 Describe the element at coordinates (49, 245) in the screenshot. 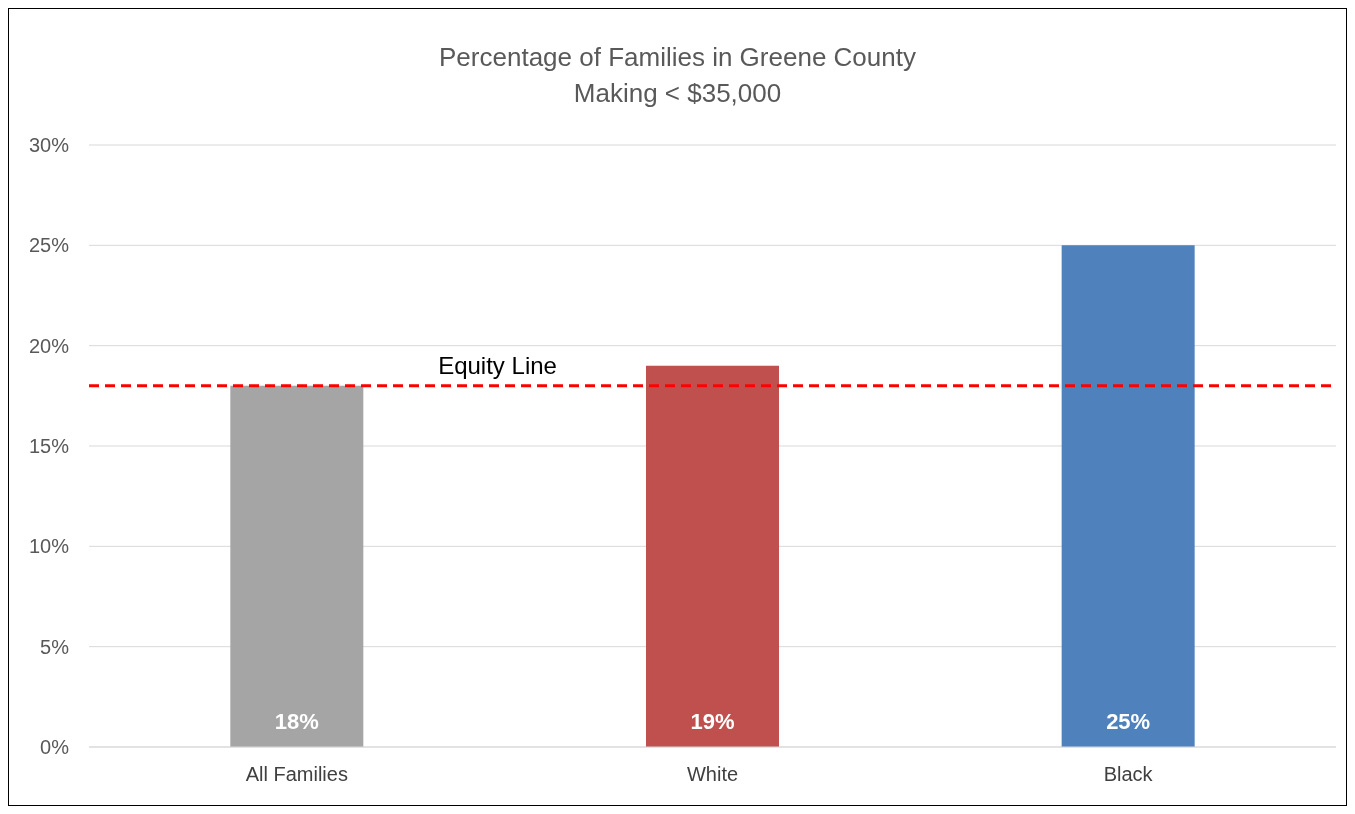

I see `y-tick-label: 25%` at that location.